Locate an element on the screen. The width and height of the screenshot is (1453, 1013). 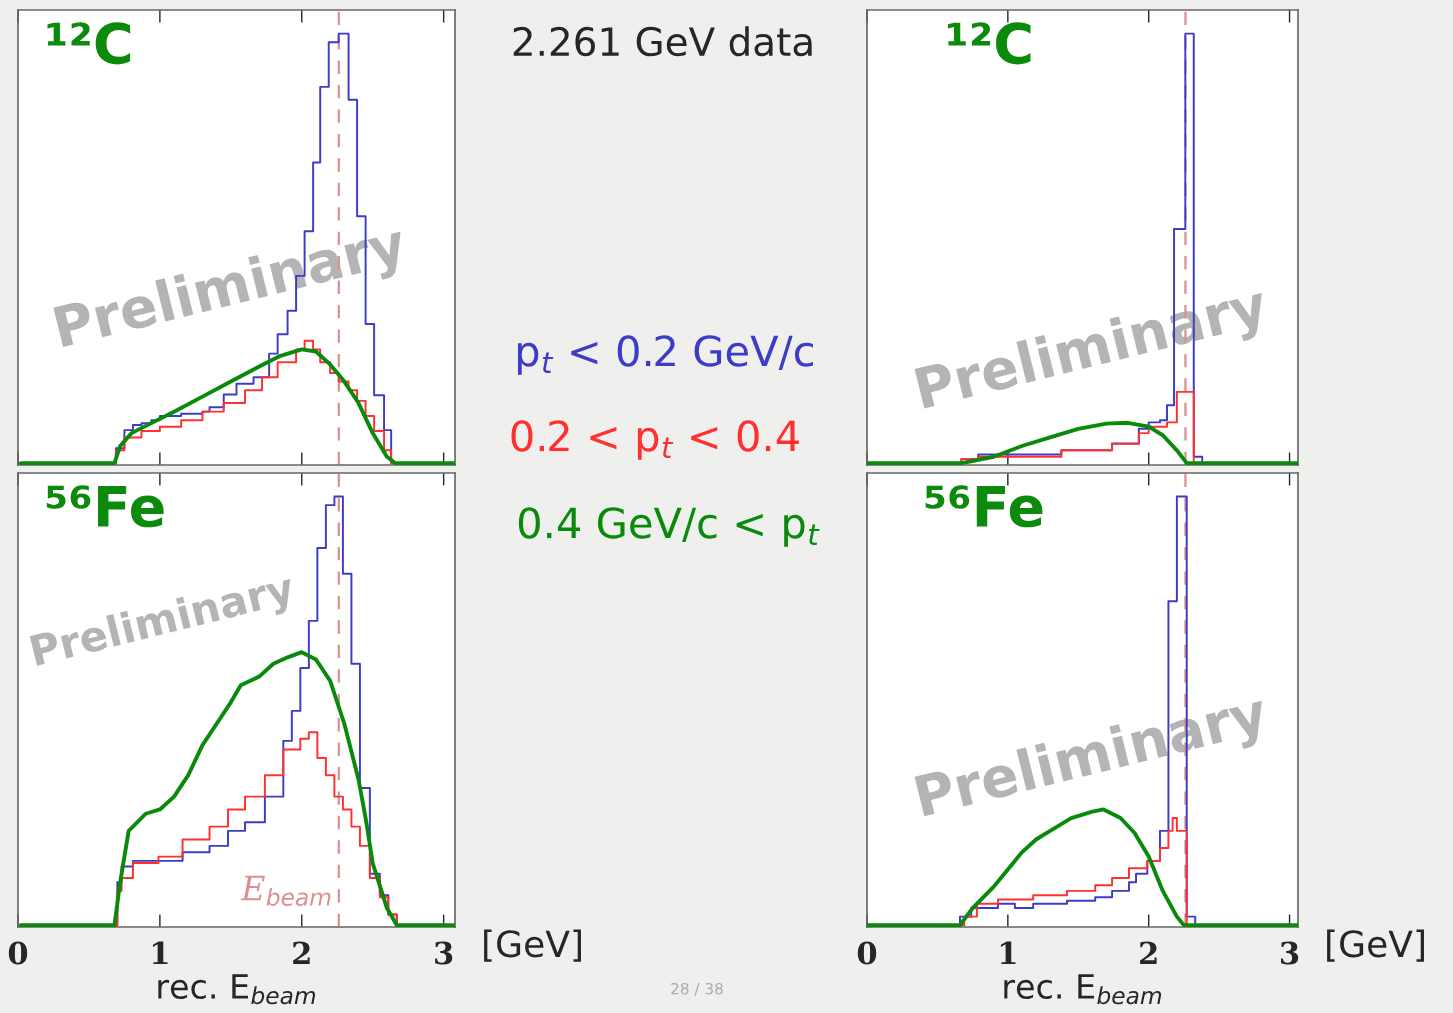
series-label: 0.4 GeV/c < p$_{t}$ is located at coordinates (669, 527).